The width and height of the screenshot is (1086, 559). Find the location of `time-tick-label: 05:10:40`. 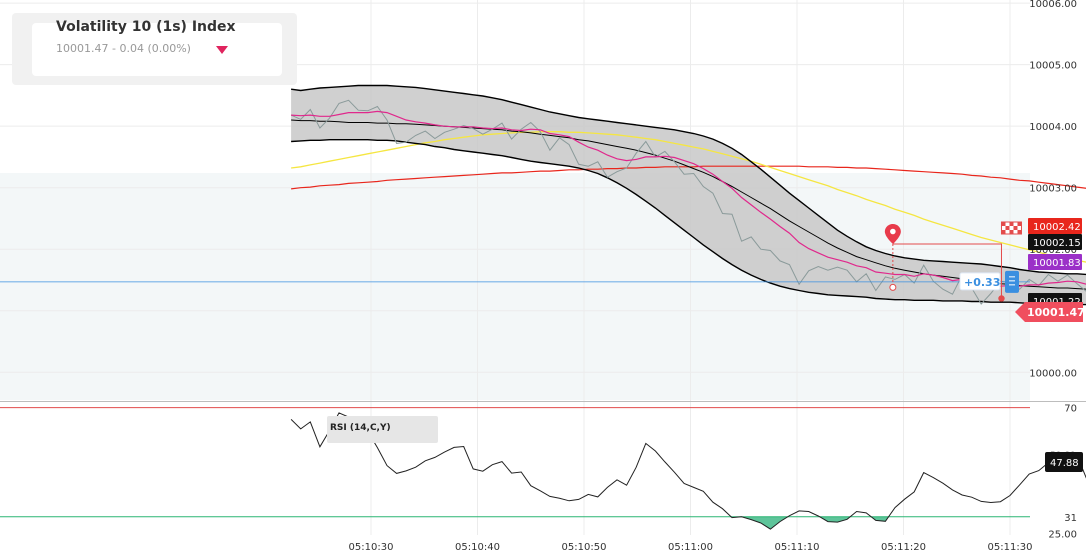

time-tick-label: 05:10:40 is located at coordinates (477, 547).